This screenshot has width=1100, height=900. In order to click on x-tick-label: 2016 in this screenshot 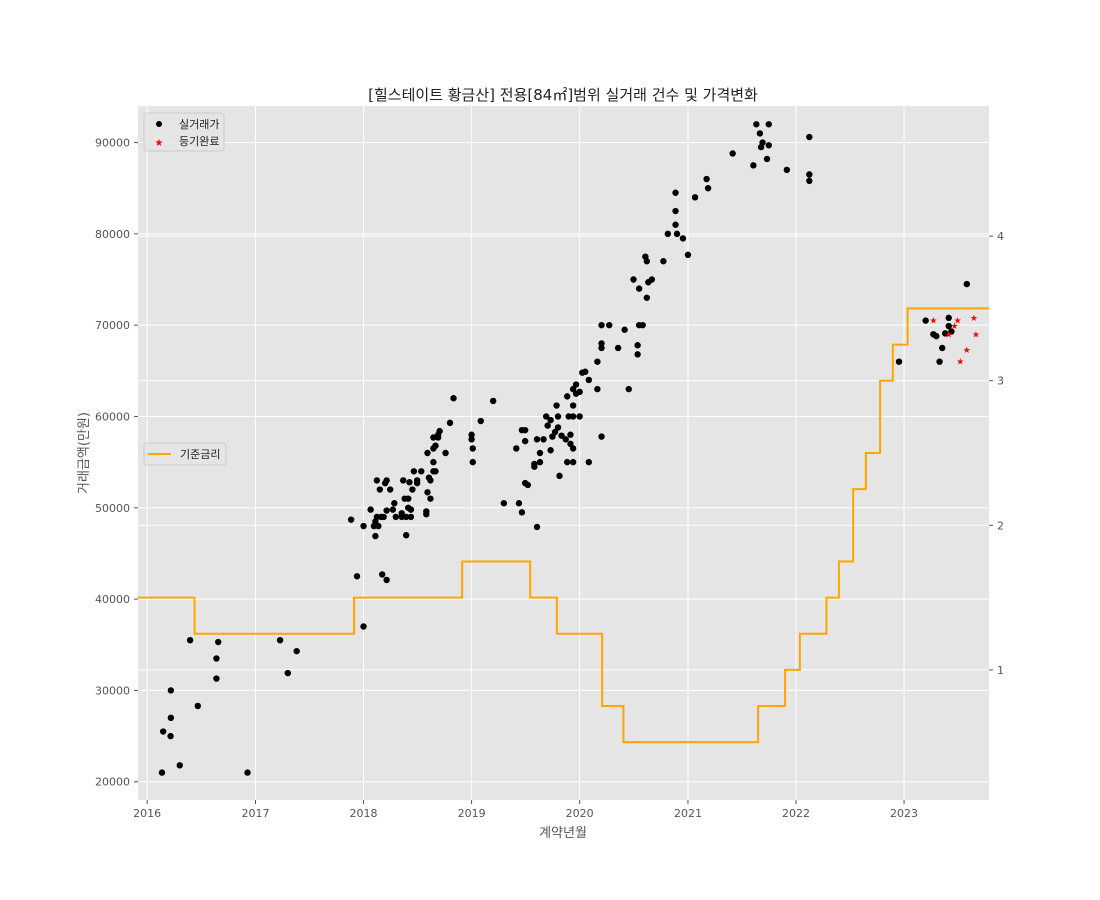, I will do `click(147, 813)`.